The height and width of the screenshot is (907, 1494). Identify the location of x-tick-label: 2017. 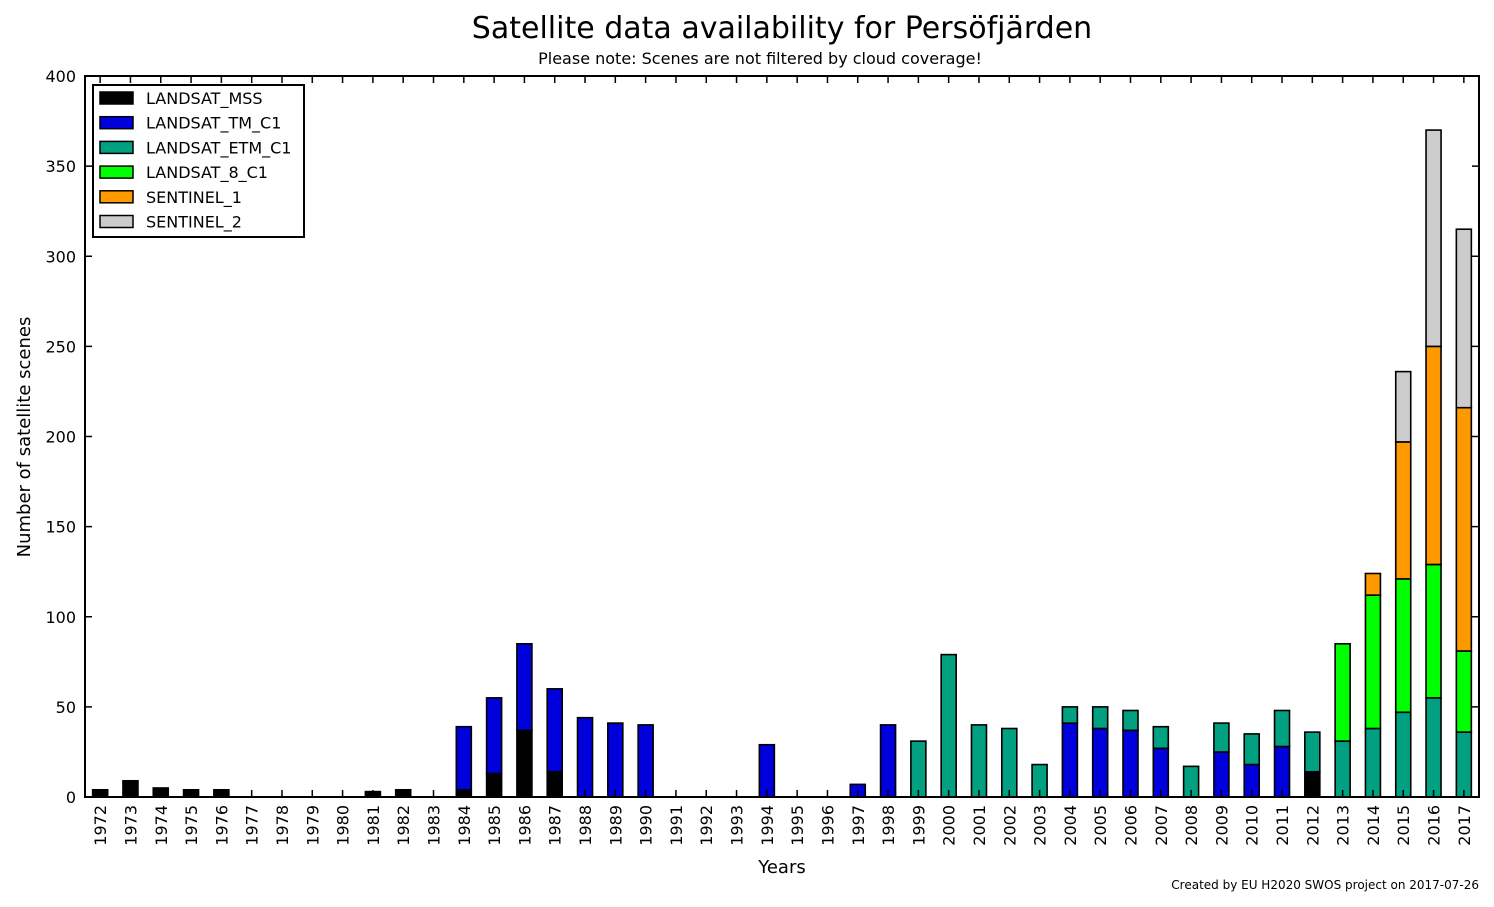
(1464, 825).